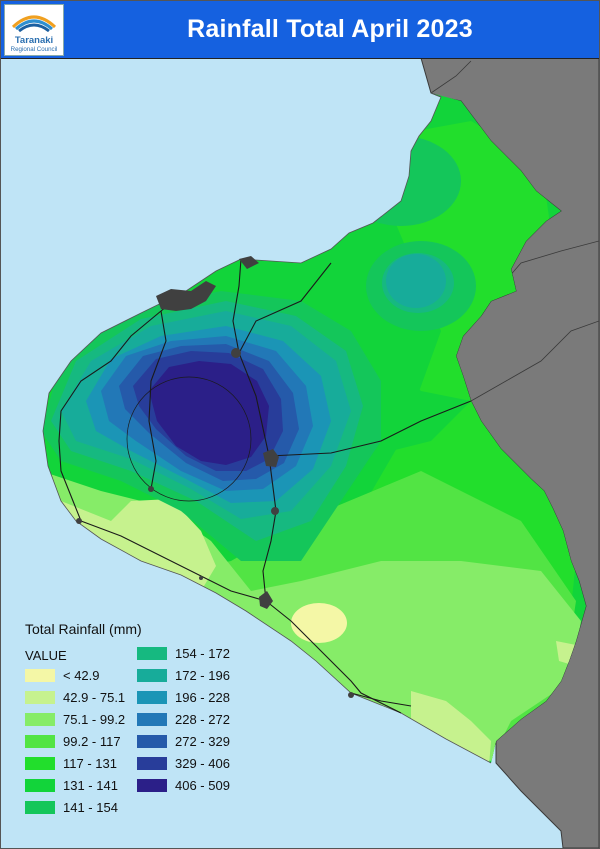 This screenshot has height=849, width=600. Describe the element at coordinates (83, 629) in the screenshot. I see `legend-title: Total Rainfall (mm)` at that location.